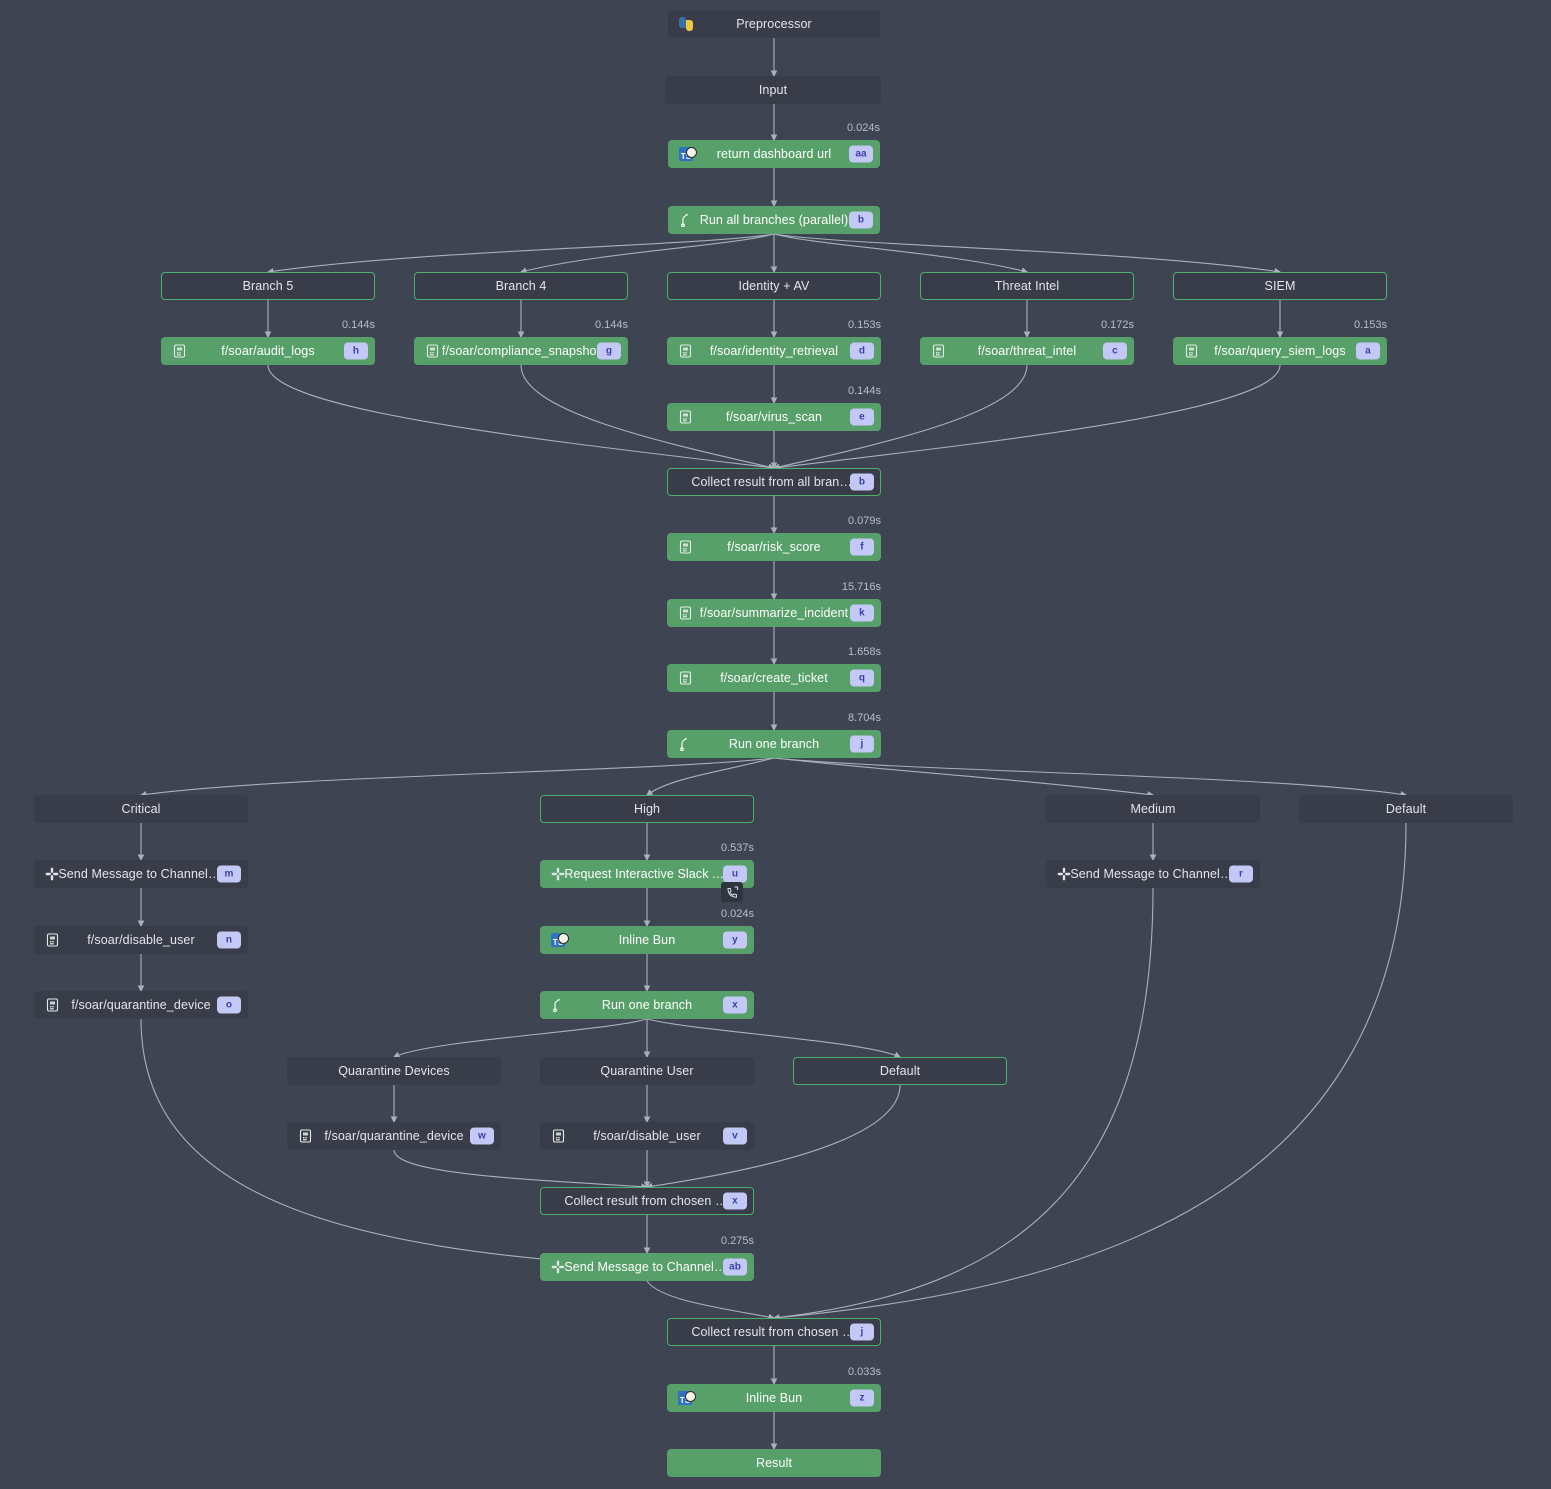 Image resolution: width=1551 pixels, height=1489 pixels. I want to click on node-input: Input, so click(773, 90).